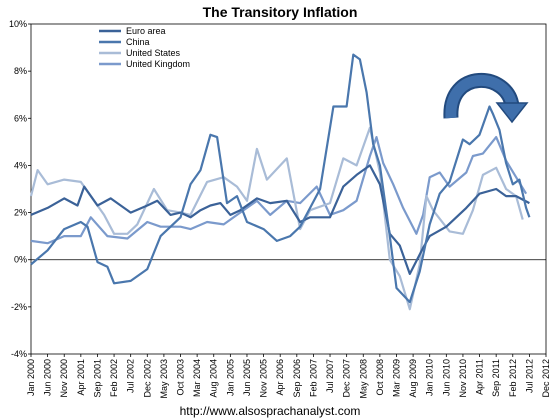 The height and width of the screenshot is (419, 552). I want to click on x-tick-label: Dec 2002, so click(147, 378).